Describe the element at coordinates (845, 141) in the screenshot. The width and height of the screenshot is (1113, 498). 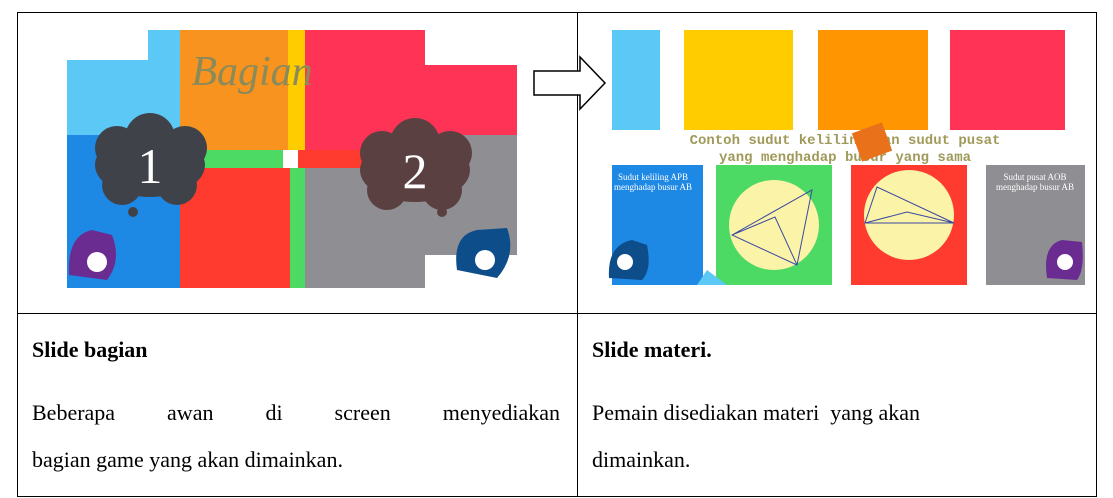
I see `slide-title: Contoh sudut keliling dan sudut pusat` at that location.